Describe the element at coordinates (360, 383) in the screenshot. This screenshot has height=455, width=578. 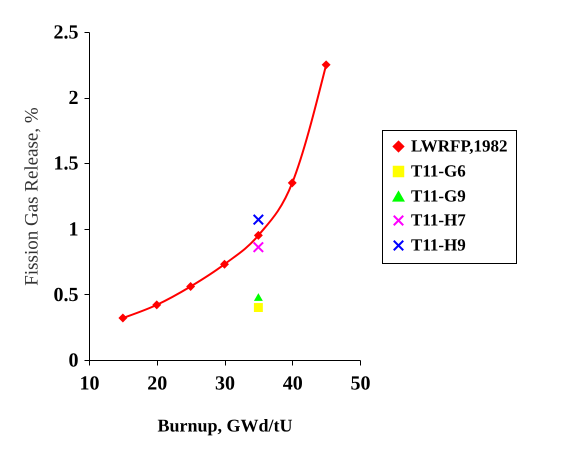
I see `x-tick-label: 50` at that location.